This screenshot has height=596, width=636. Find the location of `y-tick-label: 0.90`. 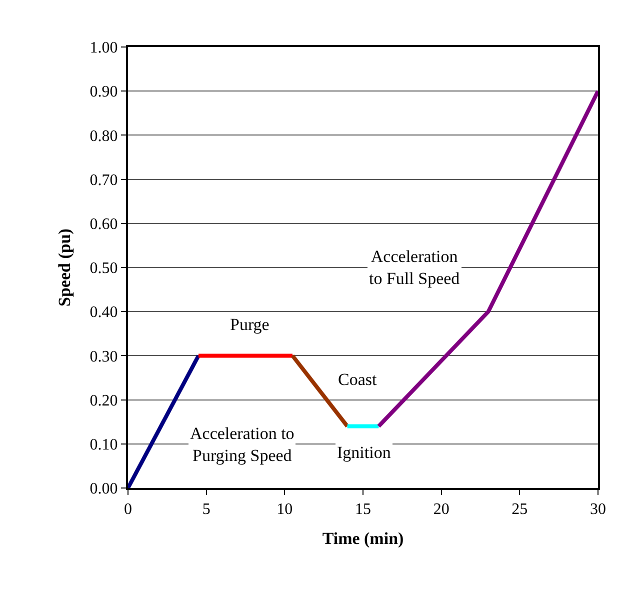

y-tick-label: 0.90 is located at coordinates (104, 92).